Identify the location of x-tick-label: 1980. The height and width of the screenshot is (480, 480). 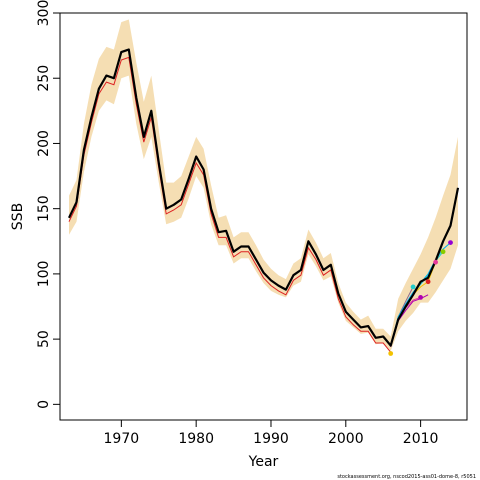
(196, 439).